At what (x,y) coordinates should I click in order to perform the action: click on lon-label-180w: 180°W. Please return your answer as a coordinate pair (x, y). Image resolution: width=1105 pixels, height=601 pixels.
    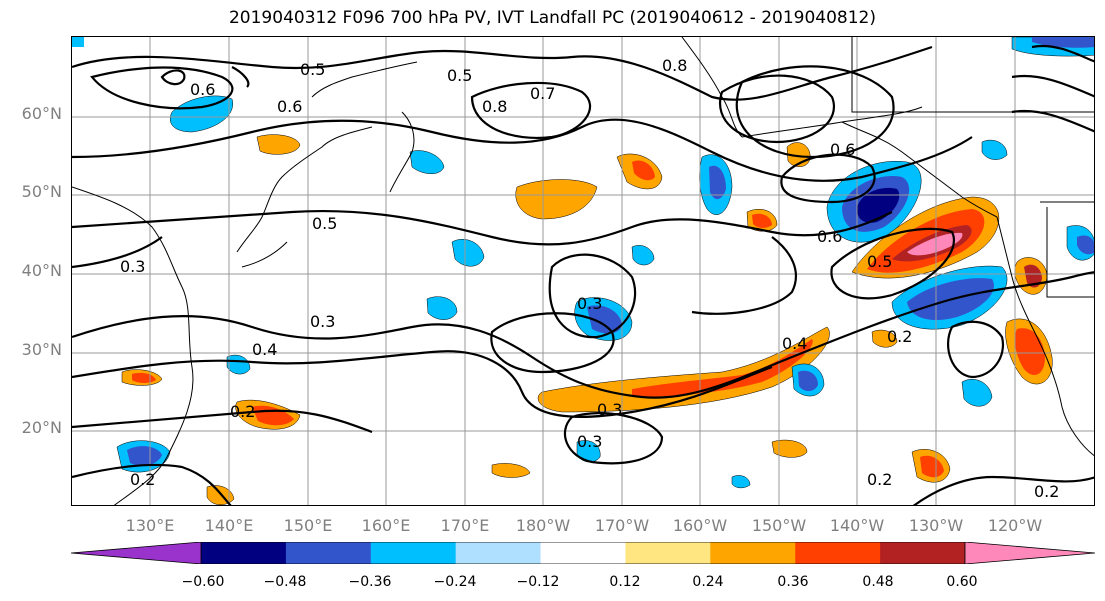
    Looking at the image, I should click on (543, 525).